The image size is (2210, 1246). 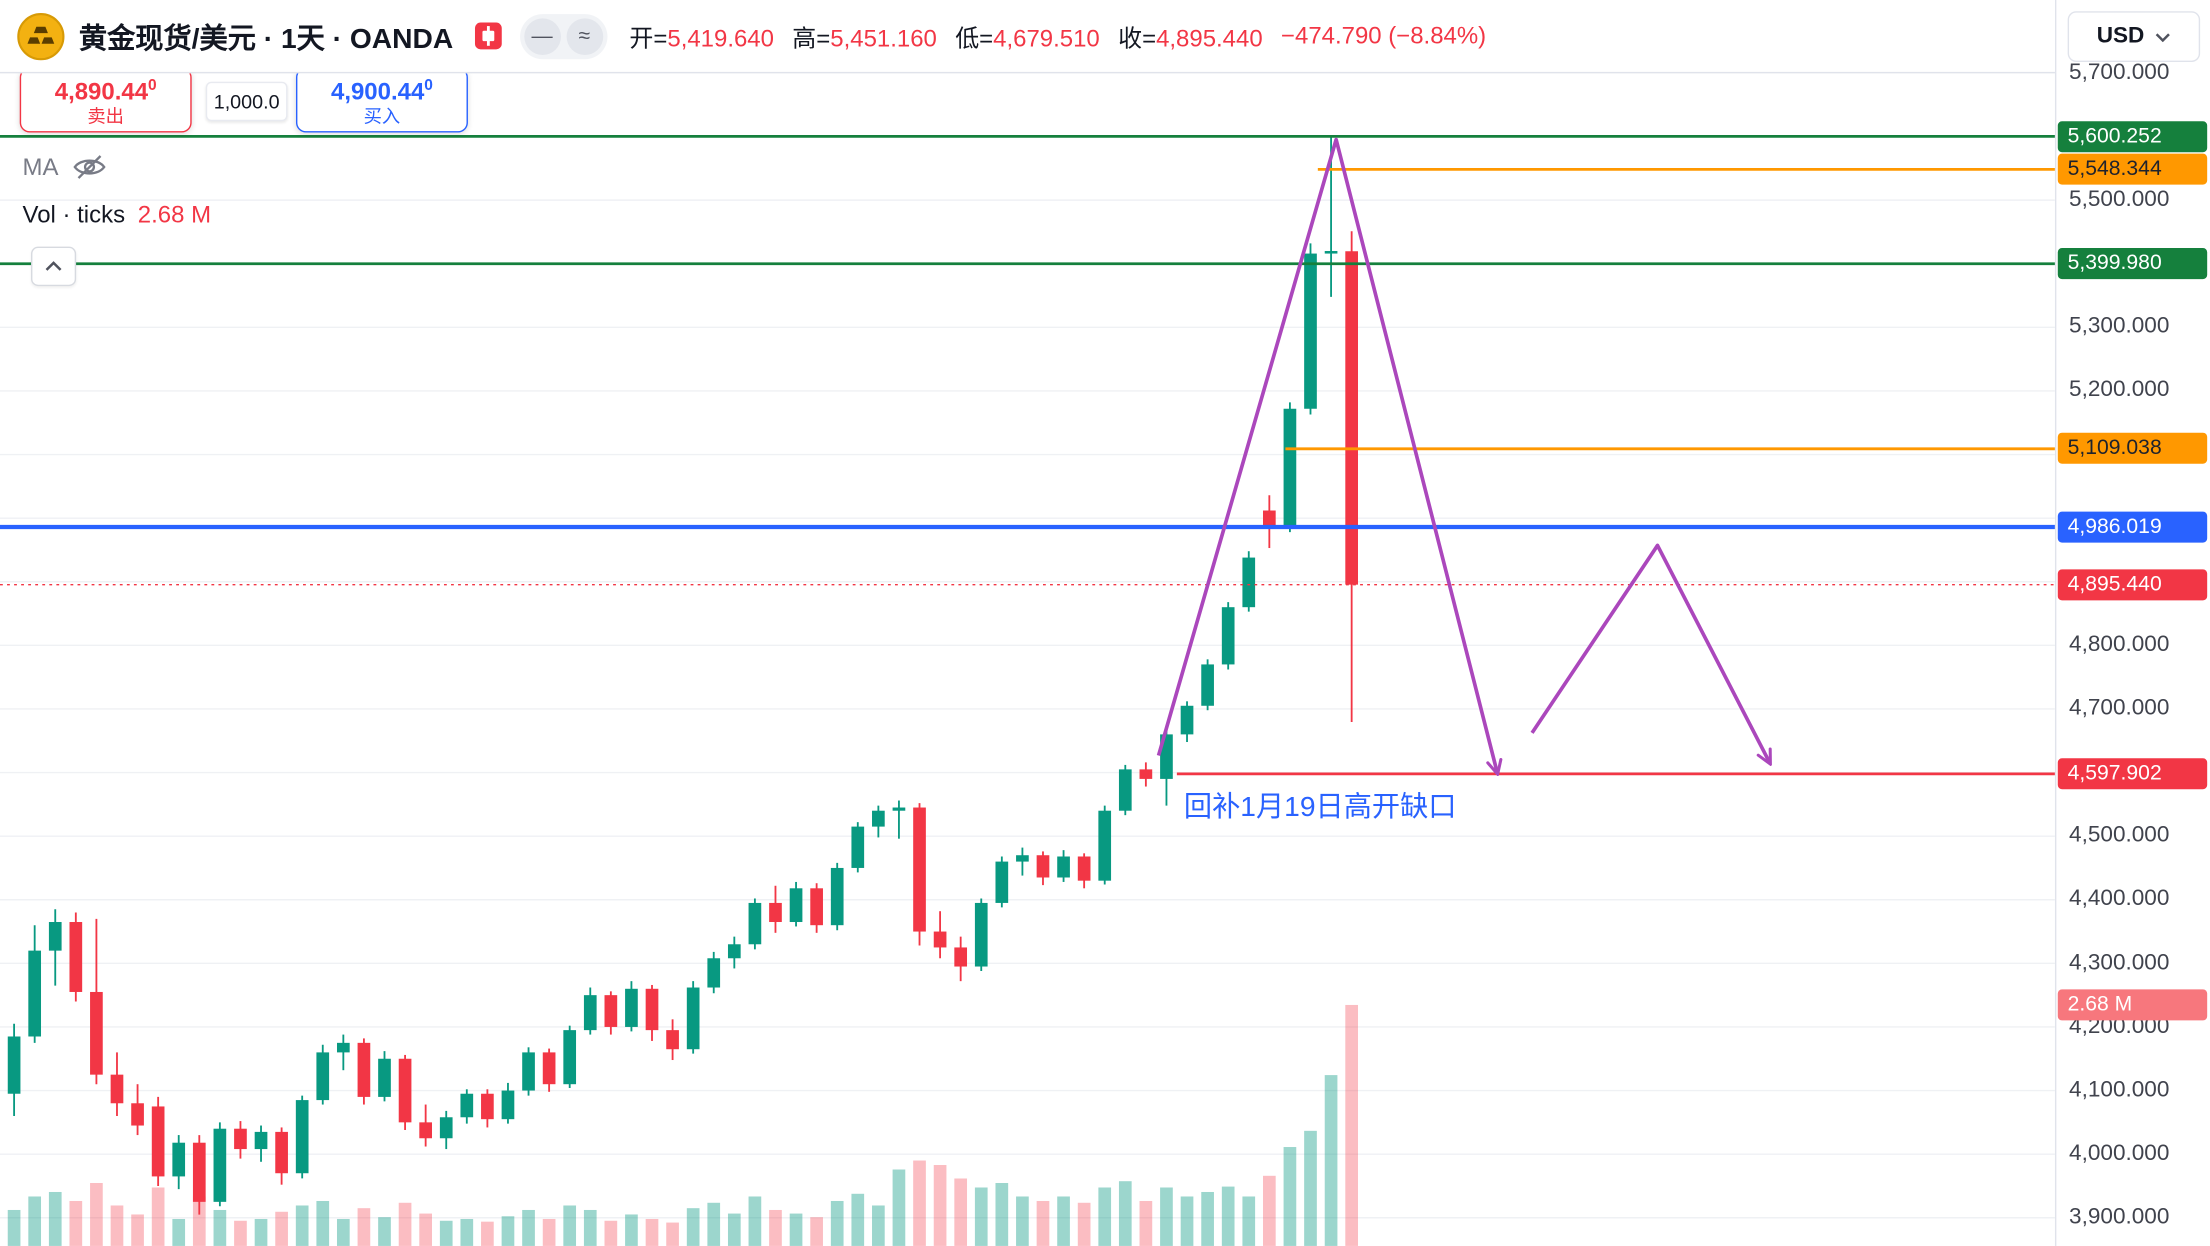 I want to click on axis-tick: 5,500.000, so click(x=2119, y=199).